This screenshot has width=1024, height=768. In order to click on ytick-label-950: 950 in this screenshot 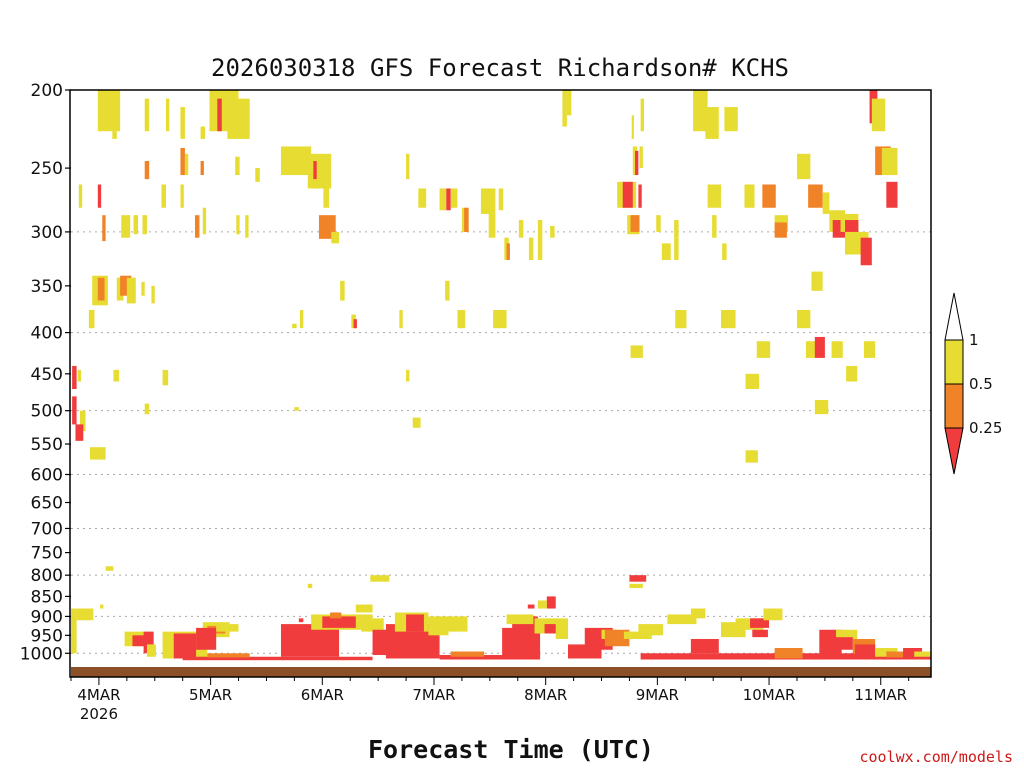, I will do `click(47, 636)`.